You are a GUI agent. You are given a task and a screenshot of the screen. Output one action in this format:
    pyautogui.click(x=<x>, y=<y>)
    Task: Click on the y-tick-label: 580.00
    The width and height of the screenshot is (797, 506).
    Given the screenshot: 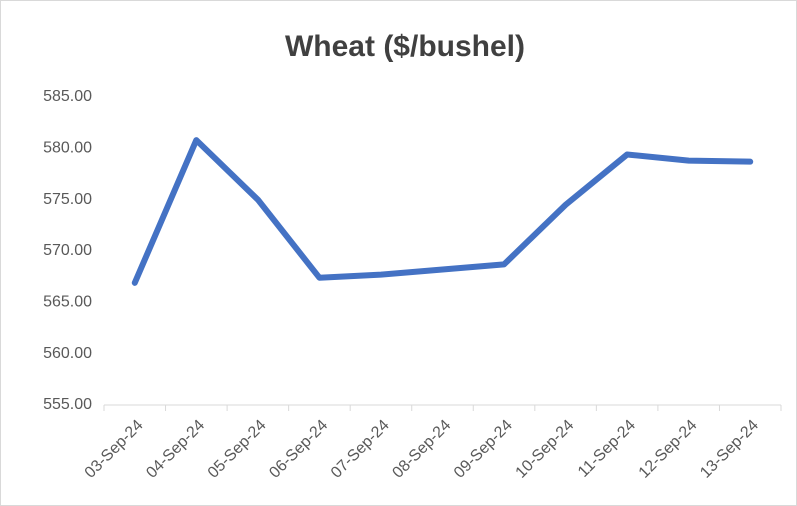 What is the action you would take?
    pyautogui.click(x=67, y=148)
    